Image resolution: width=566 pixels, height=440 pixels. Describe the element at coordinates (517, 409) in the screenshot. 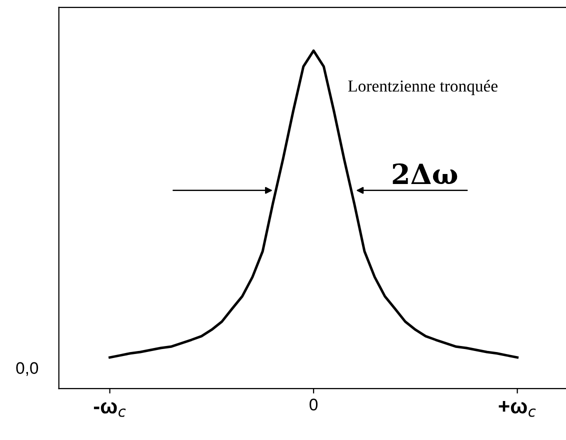

I see `x-tick-label: +ω$_{c}$` at that location.